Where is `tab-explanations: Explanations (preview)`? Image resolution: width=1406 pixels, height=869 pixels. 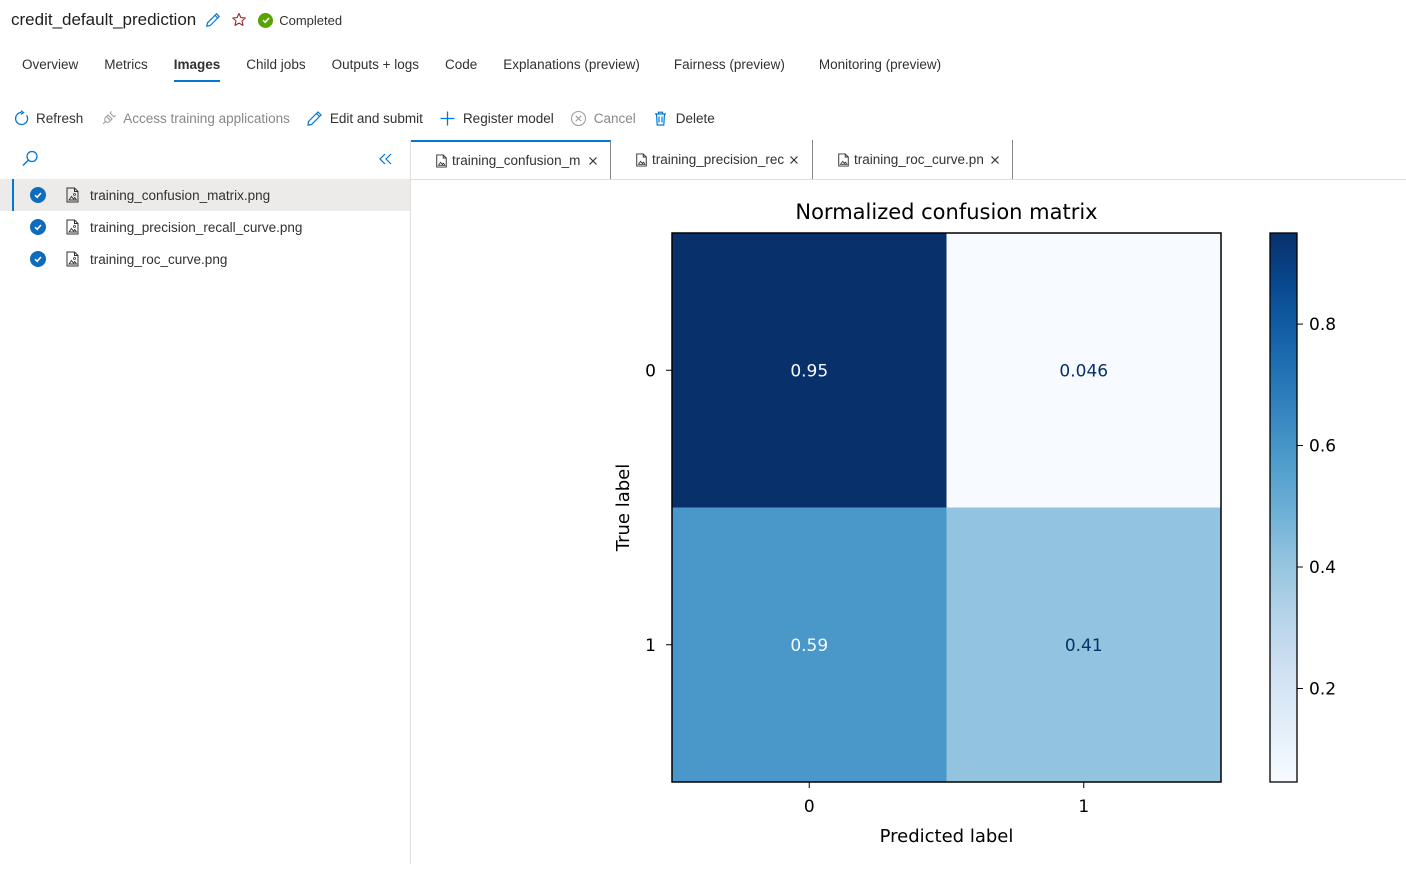
tab-explanations: Explanations (preview) is located at coordinates (571, 64).